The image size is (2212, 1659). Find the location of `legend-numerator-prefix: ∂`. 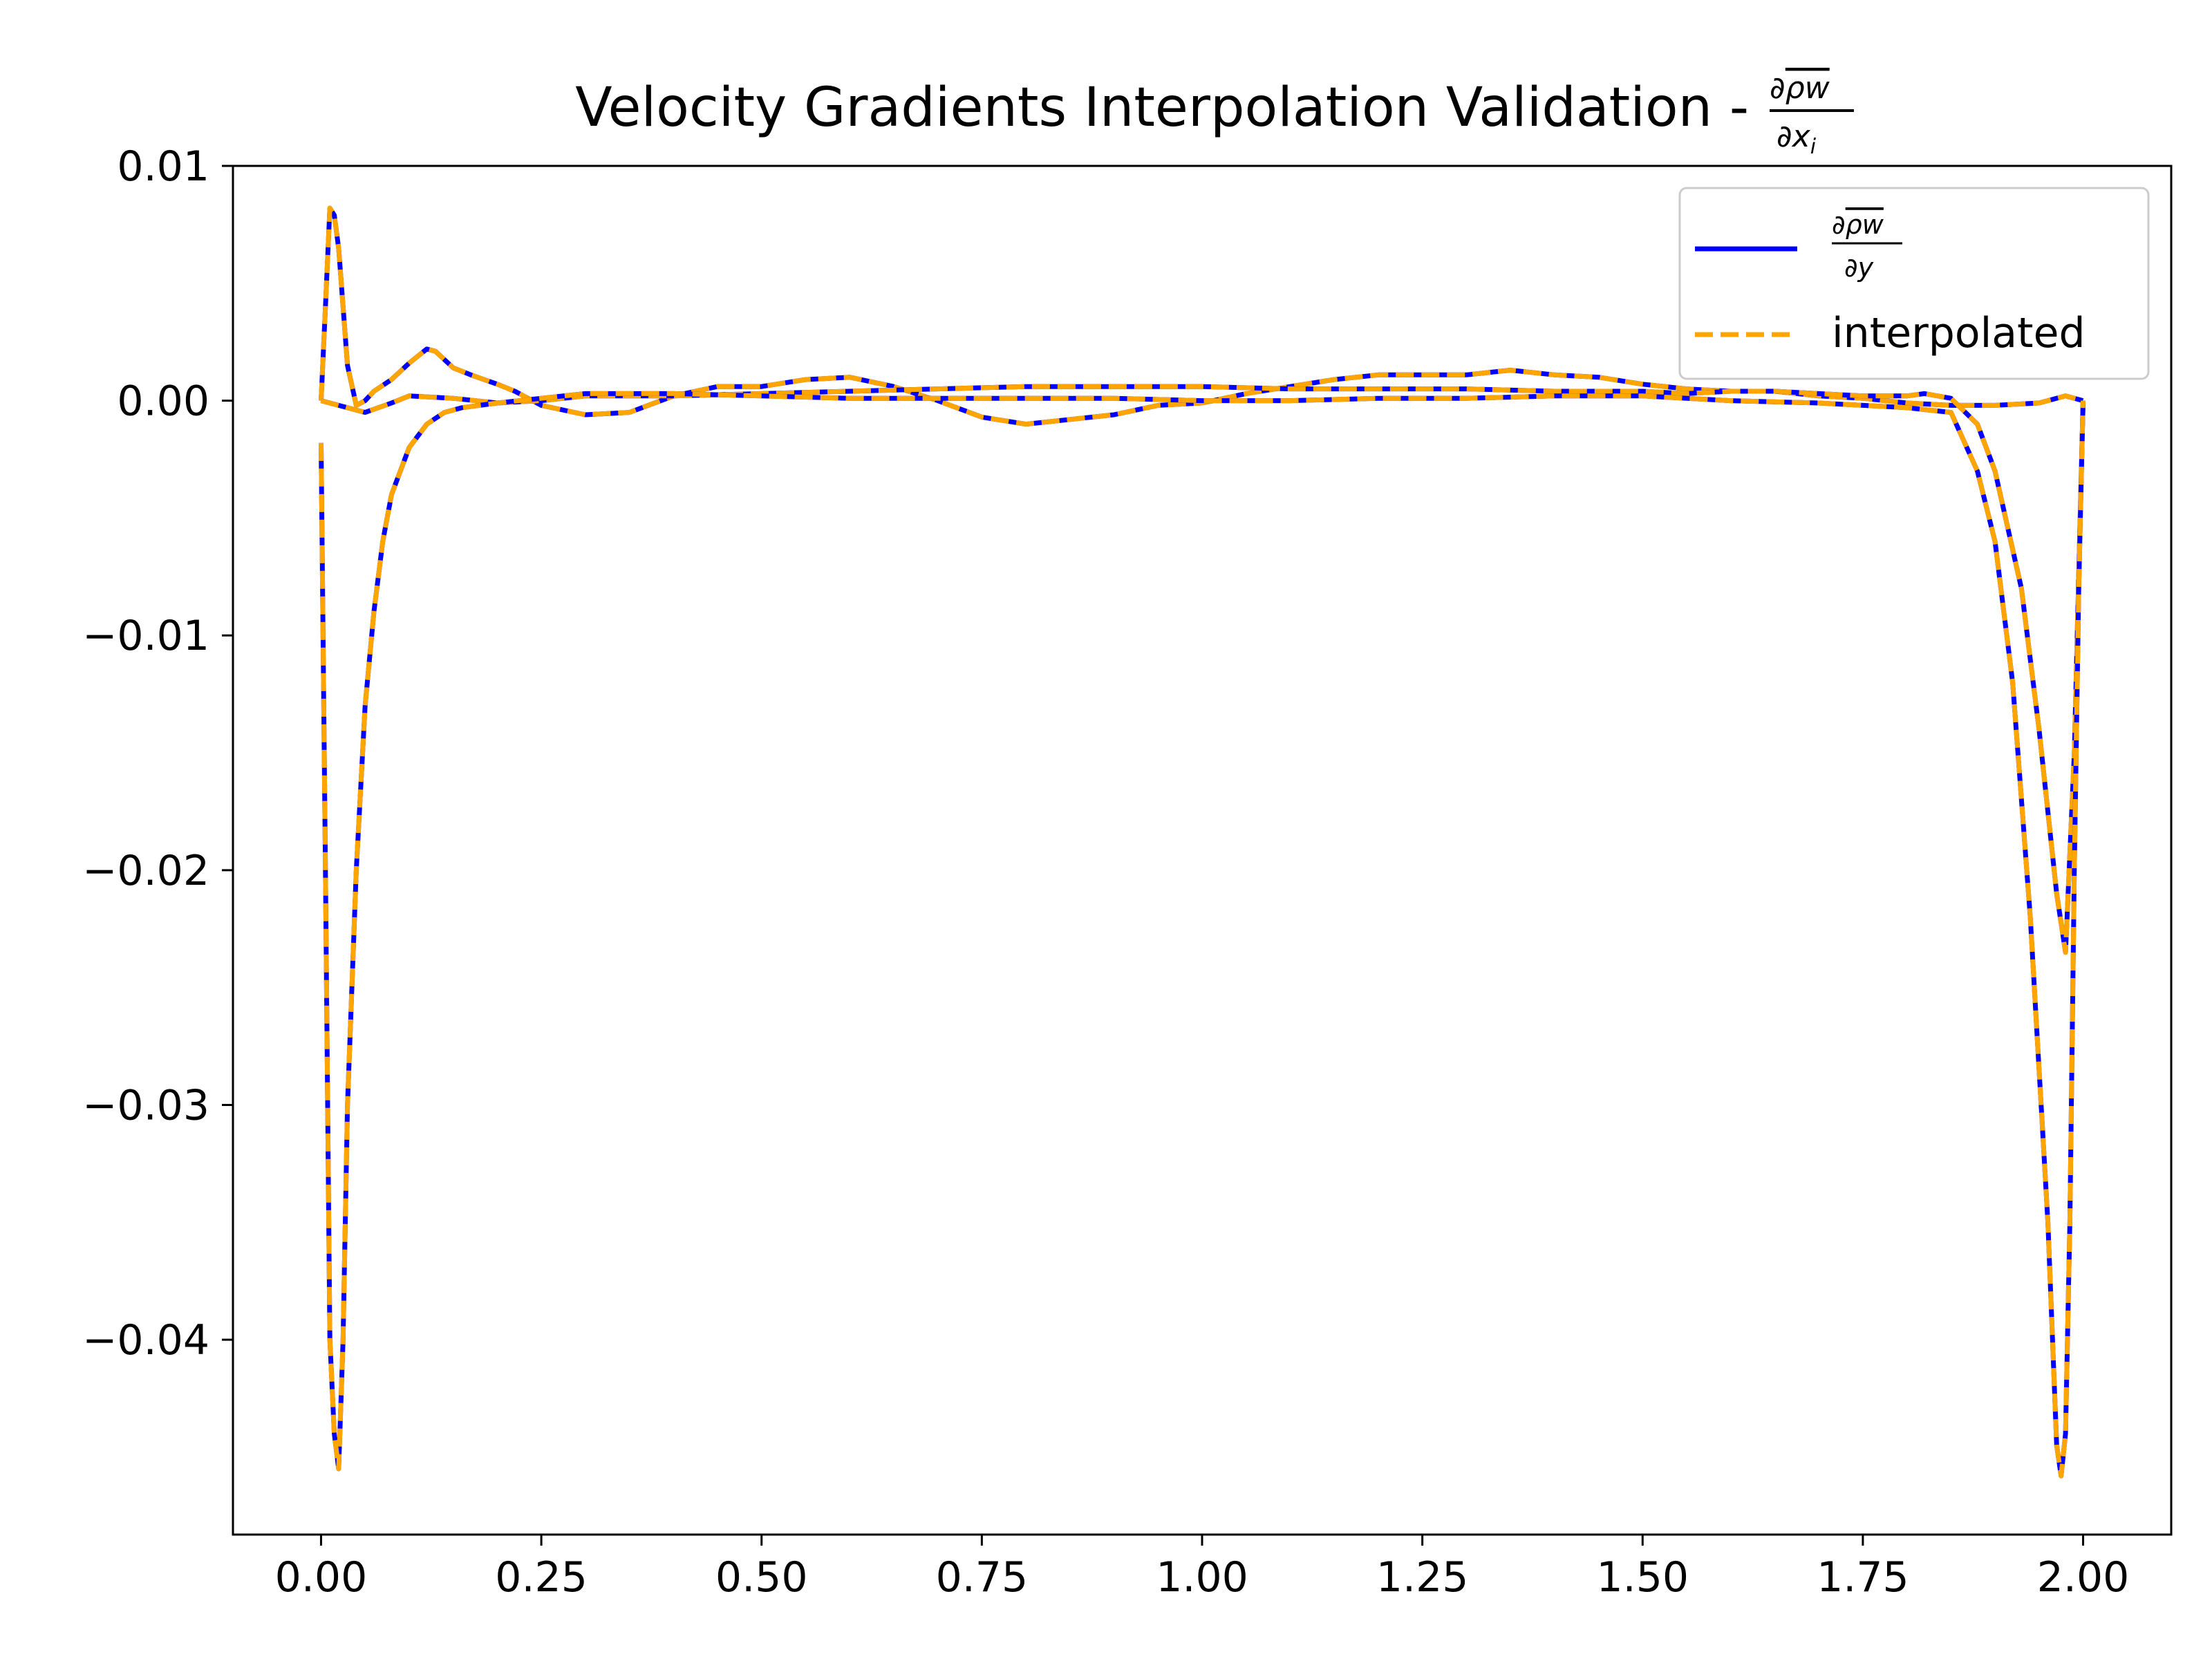

legend-numerator-prefix: ∂ is located at coordinates (1839, 225).